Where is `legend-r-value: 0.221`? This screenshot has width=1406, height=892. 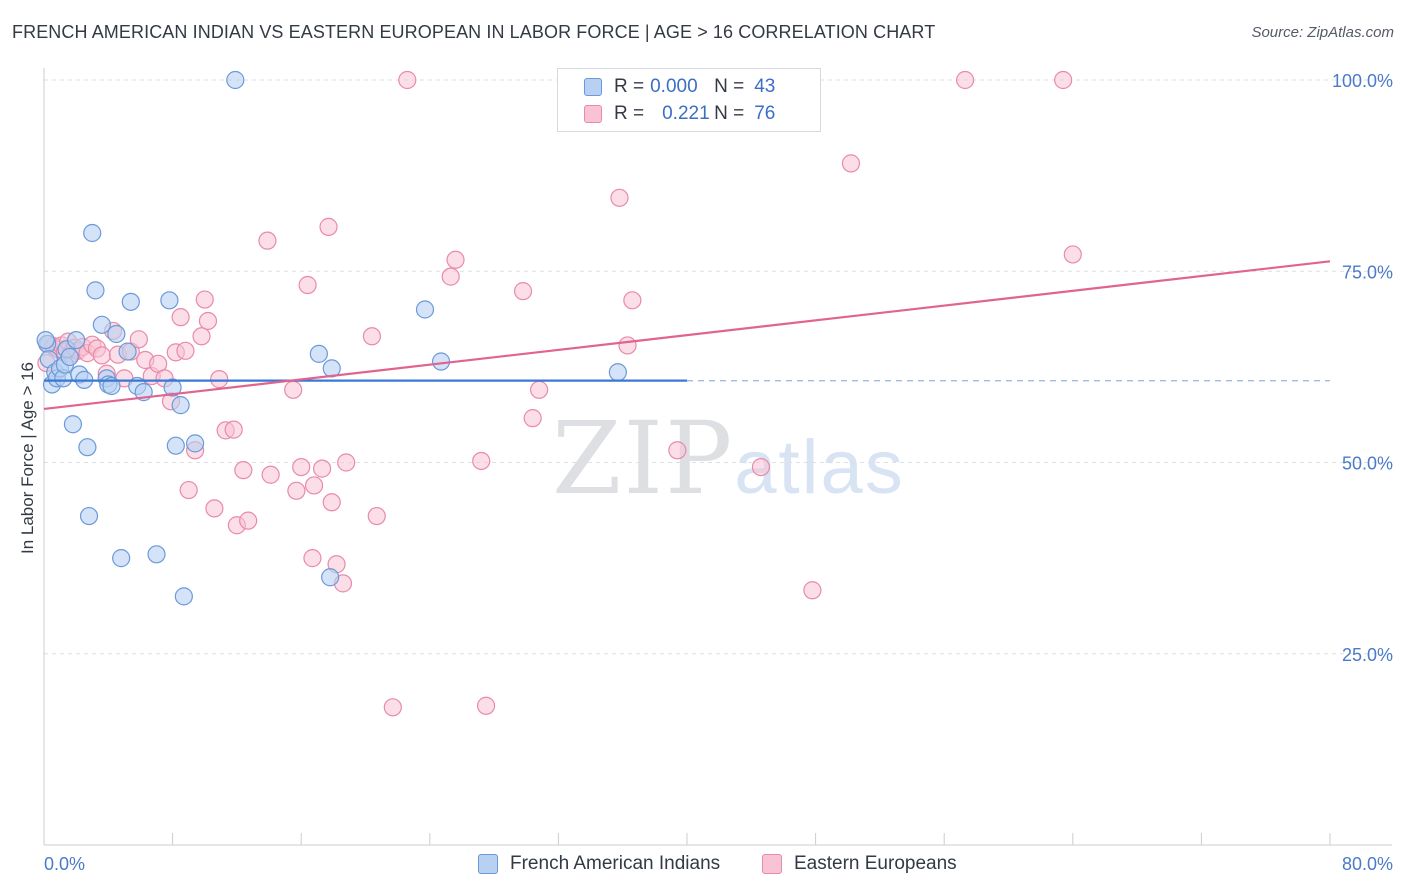 legend-r-value: 0.221 is located at coordinates (686, 113).